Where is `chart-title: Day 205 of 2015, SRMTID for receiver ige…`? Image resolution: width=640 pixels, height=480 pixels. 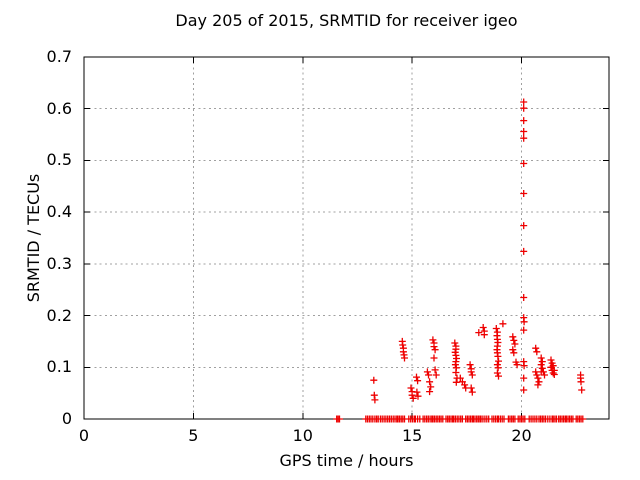
chart-title: Day 205 of 2015, SRMTID for receiver ige… is located at coordinates (346, 20).